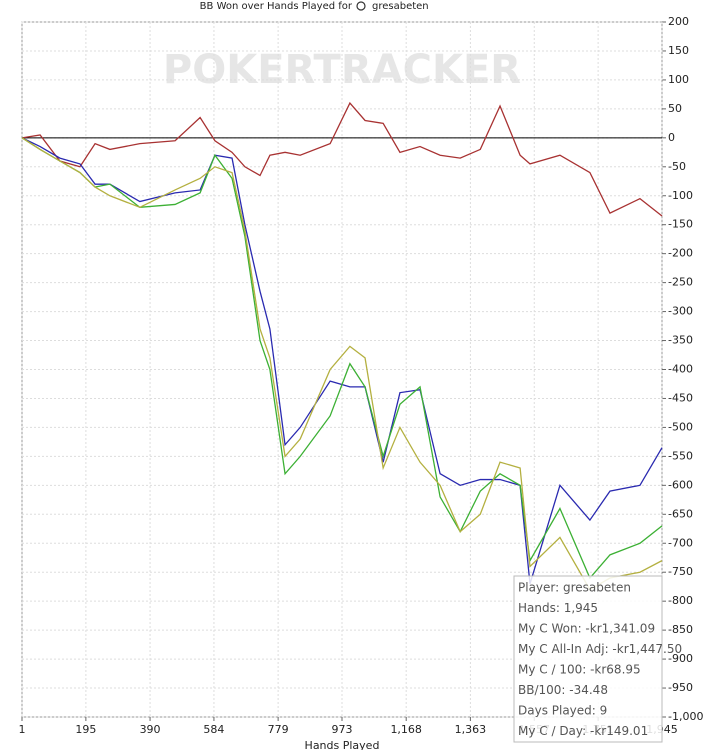  Describe the element at coordinates (586, 629) in the screenshot. I see `tooltip-line: My C Won: -kr1,341.09` at that location.